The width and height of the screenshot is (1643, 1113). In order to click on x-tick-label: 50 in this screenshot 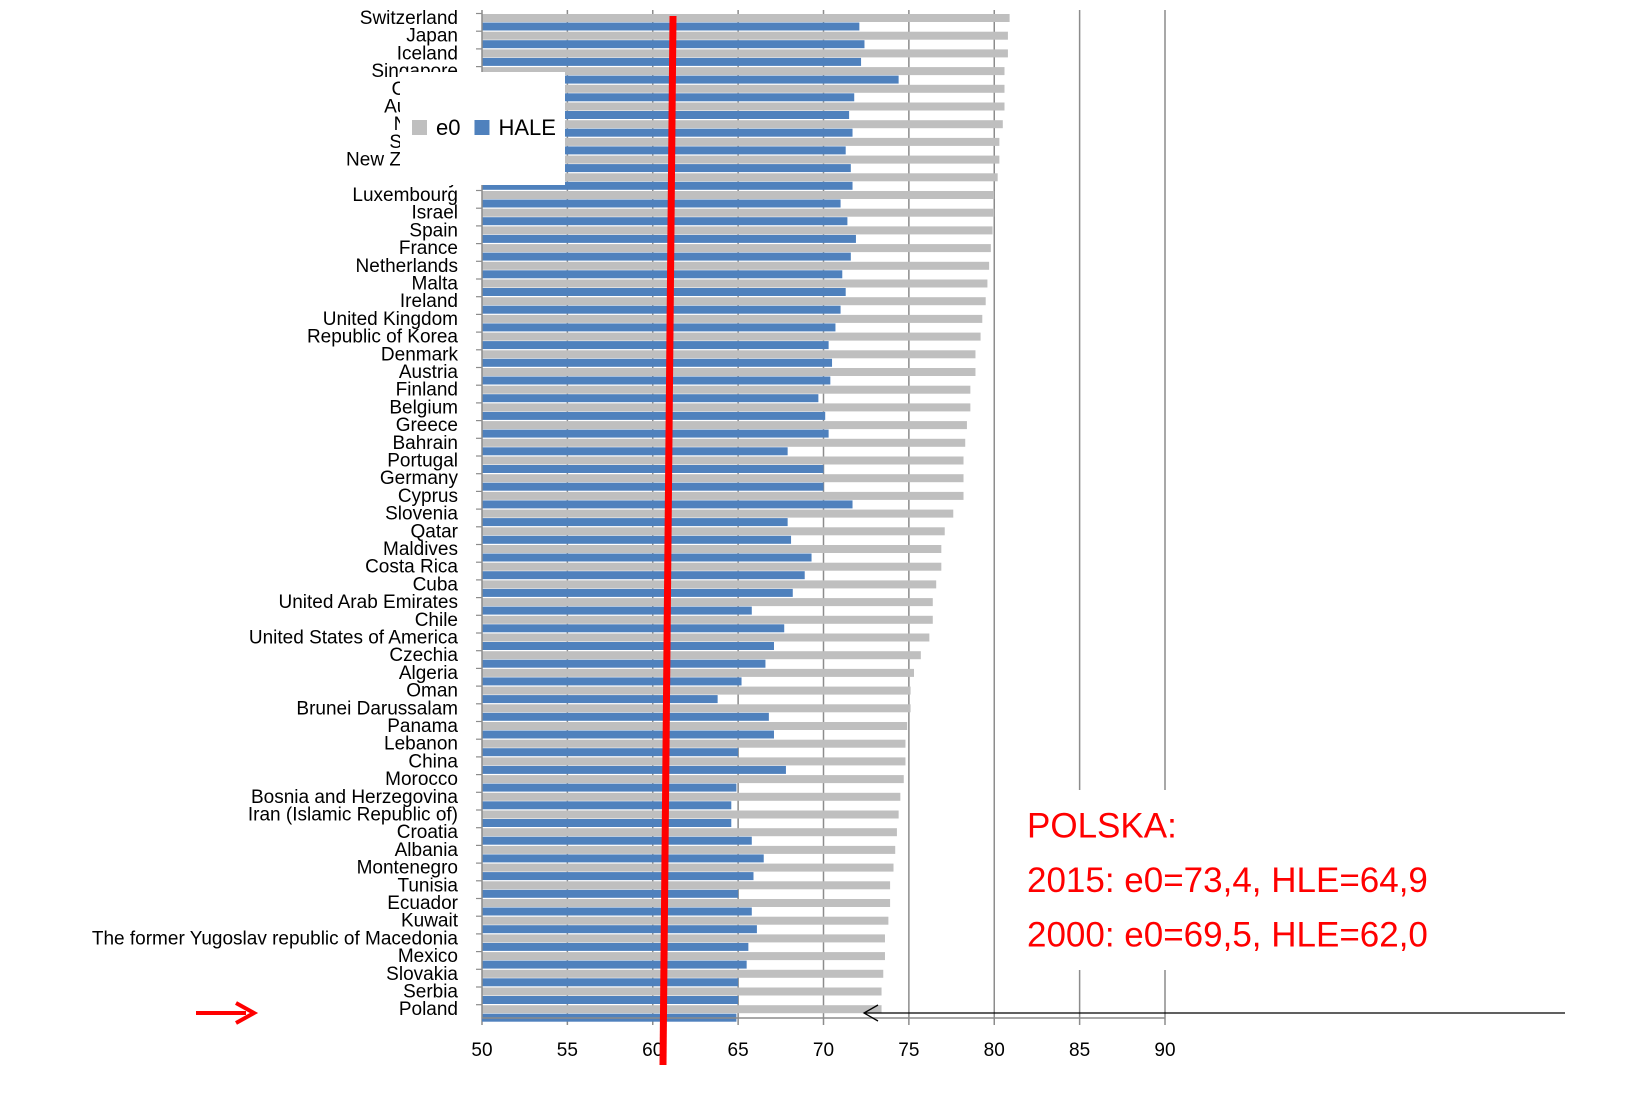, I will do `click(481, 1050)`.